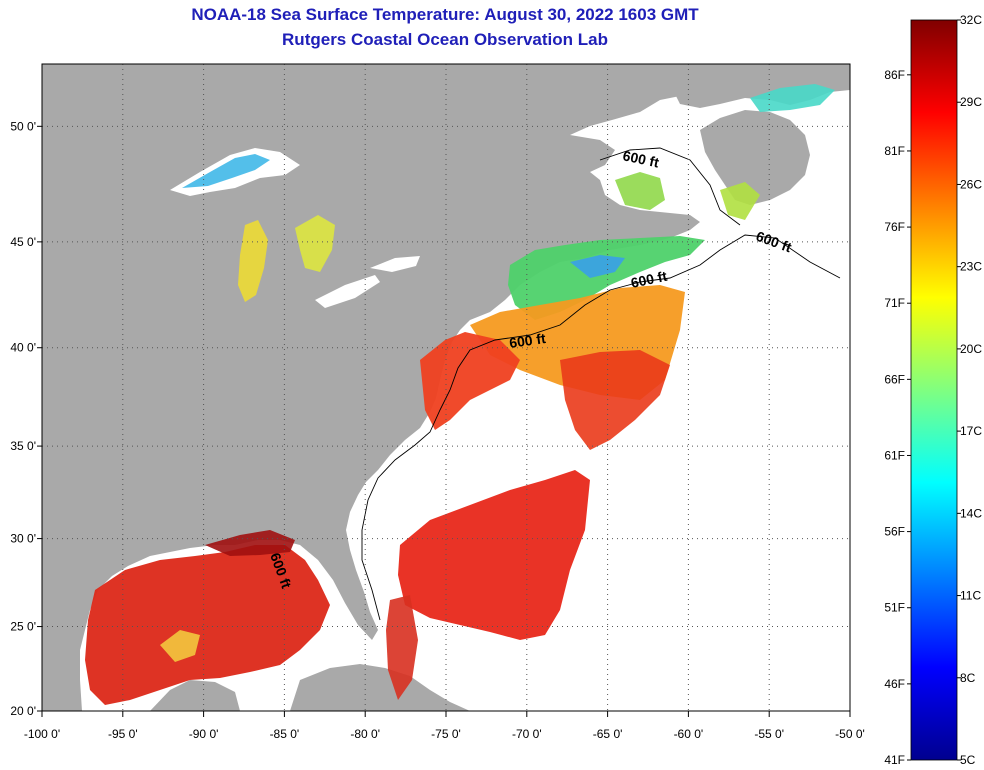  I want to click on lat-tick-label: 40 0', so click(23, 348).